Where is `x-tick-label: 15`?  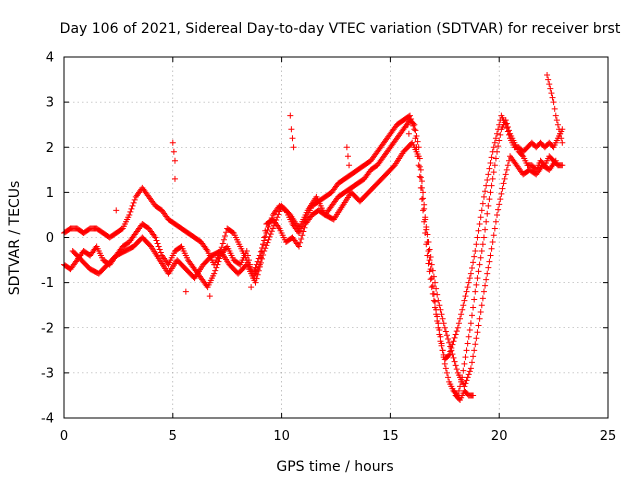
x-tick-label: 15 is located at coordinates (390, 436).